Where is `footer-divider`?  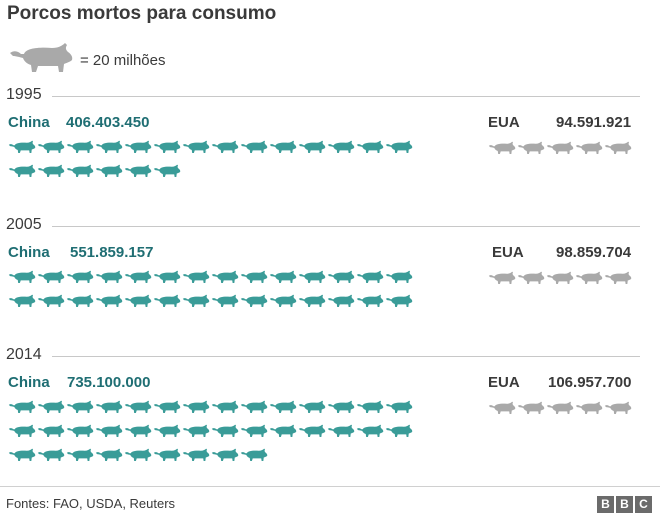
footer-divider is located at coordinates (330, 486).